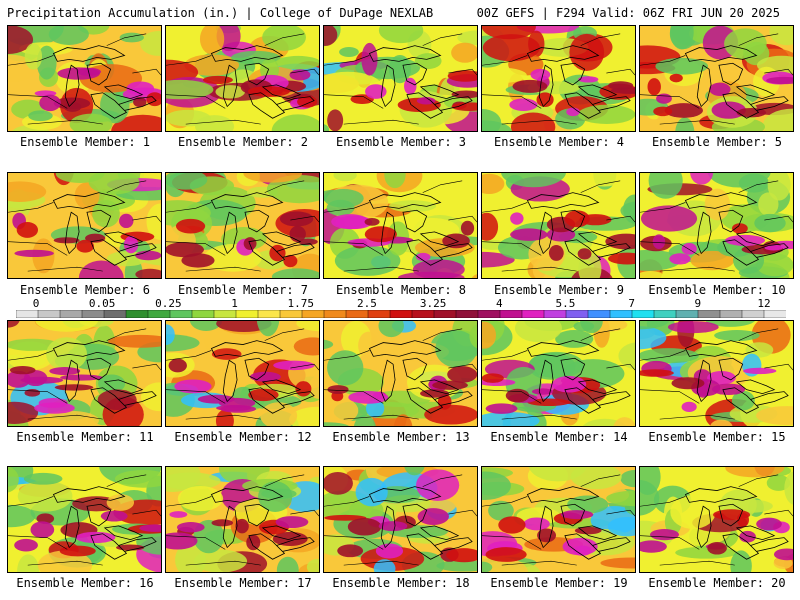 The height and width of the screenshot is (600, 800). Describe the element at coordinates (433, 303) in the screenshot. I see `colorbar-tick-label: 3.25` at that location.